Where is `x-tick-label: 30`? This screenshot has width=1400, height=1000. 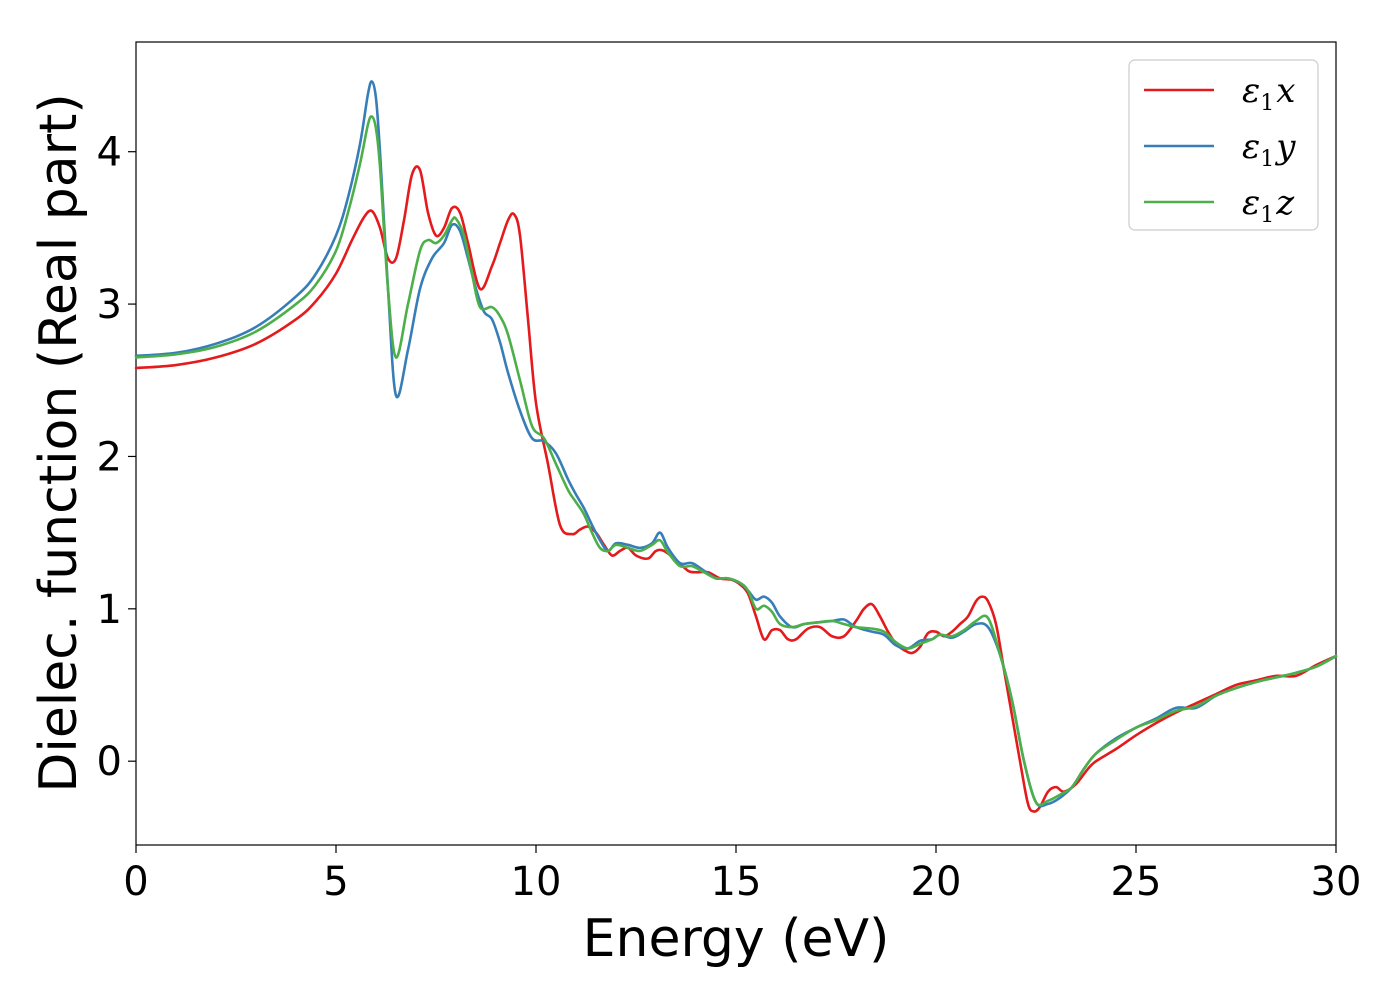
x-tick-label: 30 is located at coordinates (1336, 882).